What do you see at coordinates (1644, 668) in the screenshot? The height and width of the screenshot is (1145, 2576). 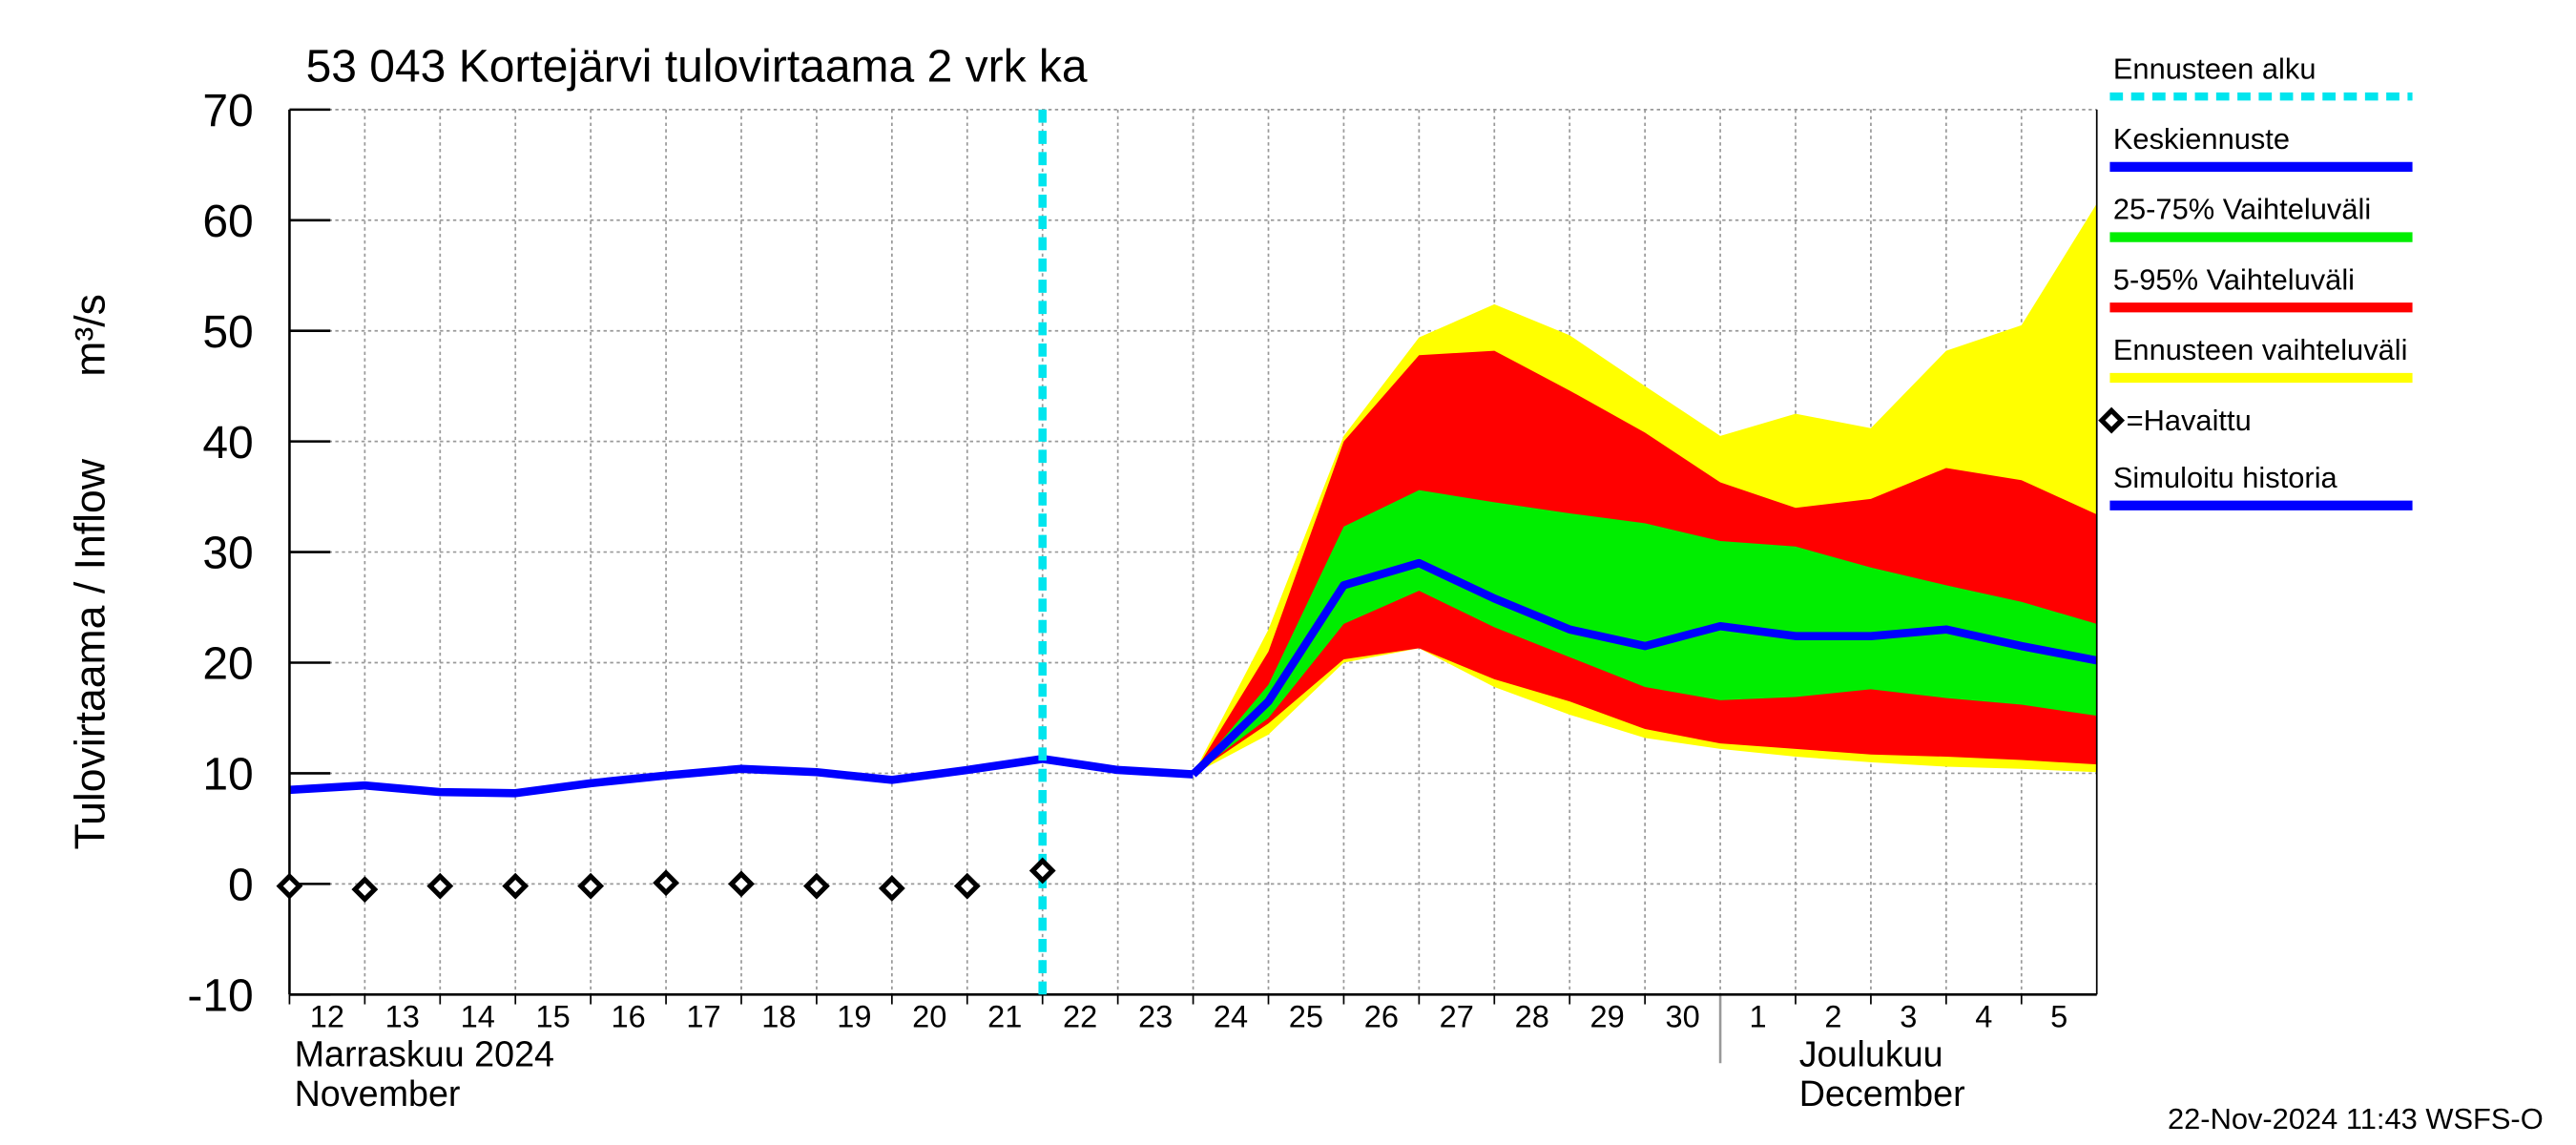 I see `line` at bounding box center [1644, 668].